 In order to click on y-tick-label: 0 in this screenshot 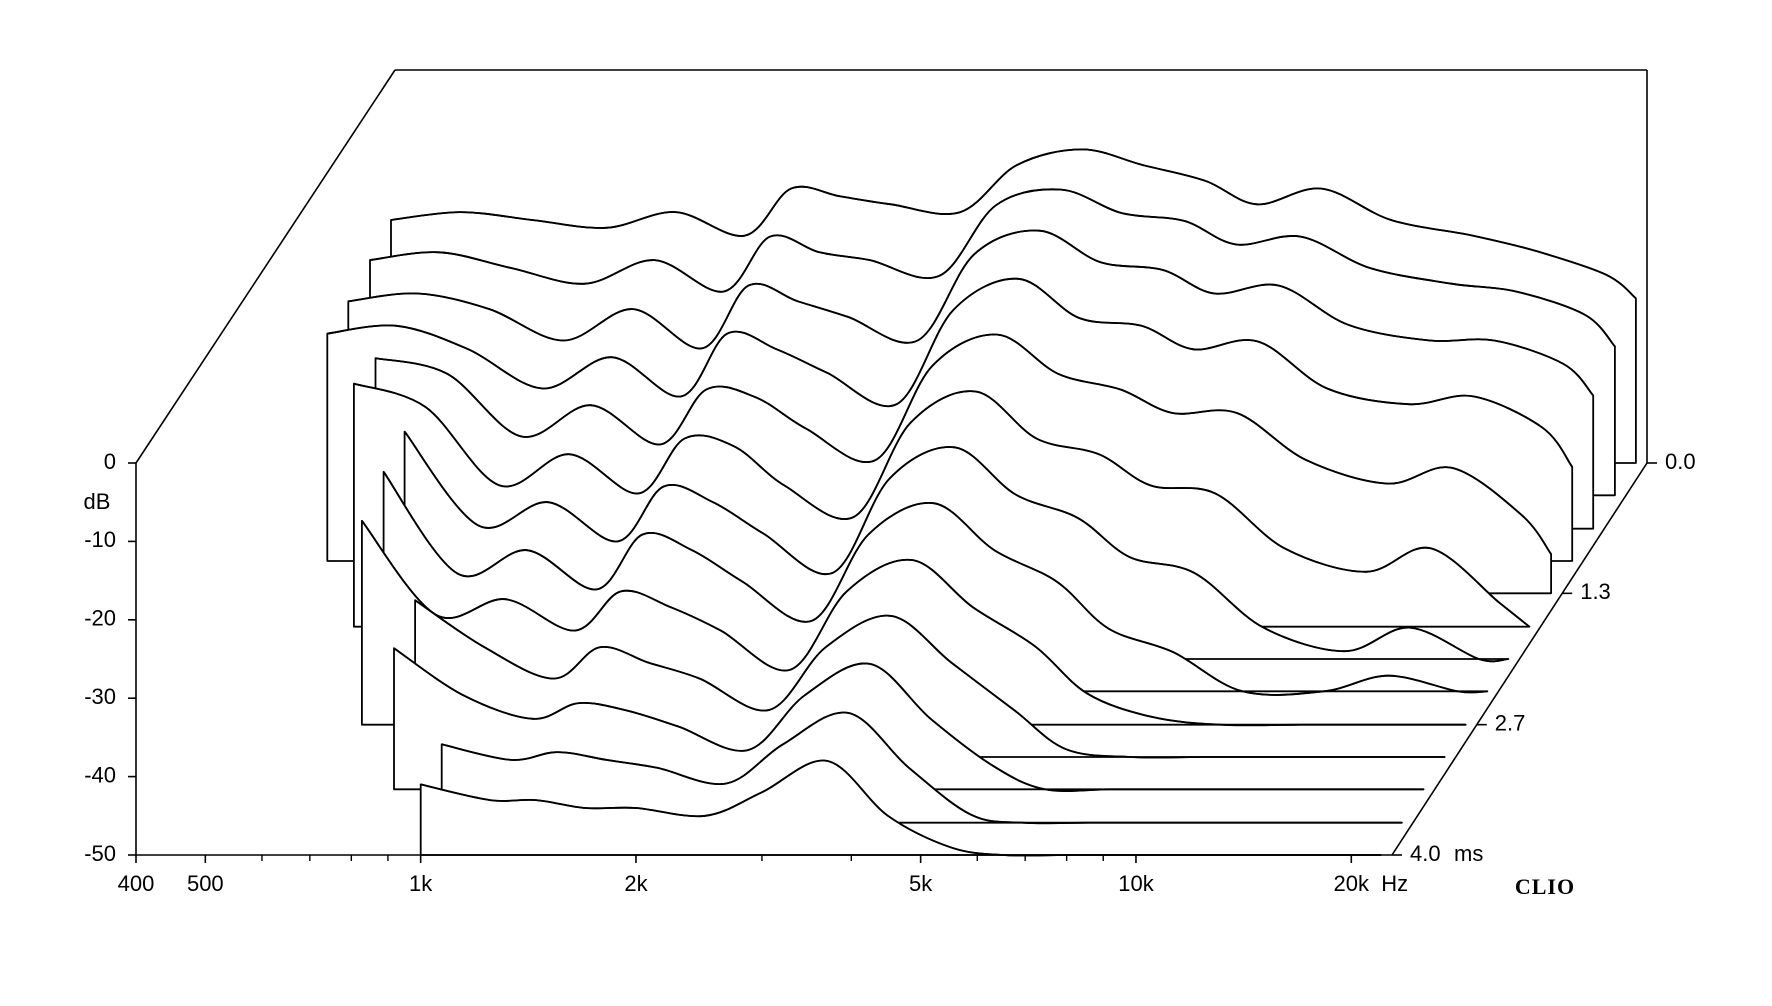, I will do `click(110, 461)`.